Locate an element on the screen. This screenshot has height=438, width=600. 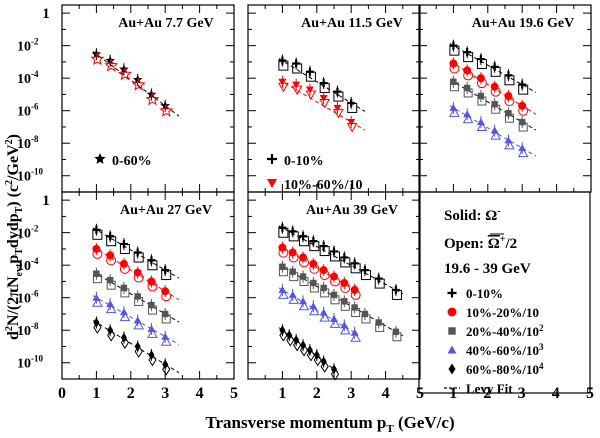
x-tick-label: 1 is located at coordinates (96, 393).